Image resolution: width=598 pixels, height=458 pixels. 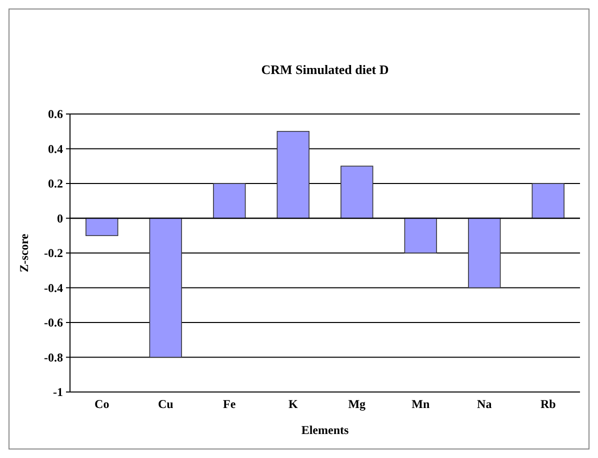 What do you see at coordinates (60, 218) in the screenshot?
I see `y-tick-label: 0` at bounding box center [60, 218].